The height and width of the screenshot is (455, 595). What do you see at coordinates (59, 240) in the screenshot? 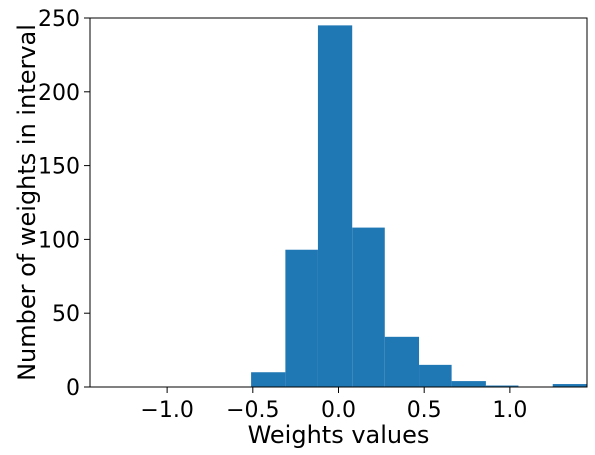
I see `y-tick-label-2: 100` at bounding box center [59, 240].